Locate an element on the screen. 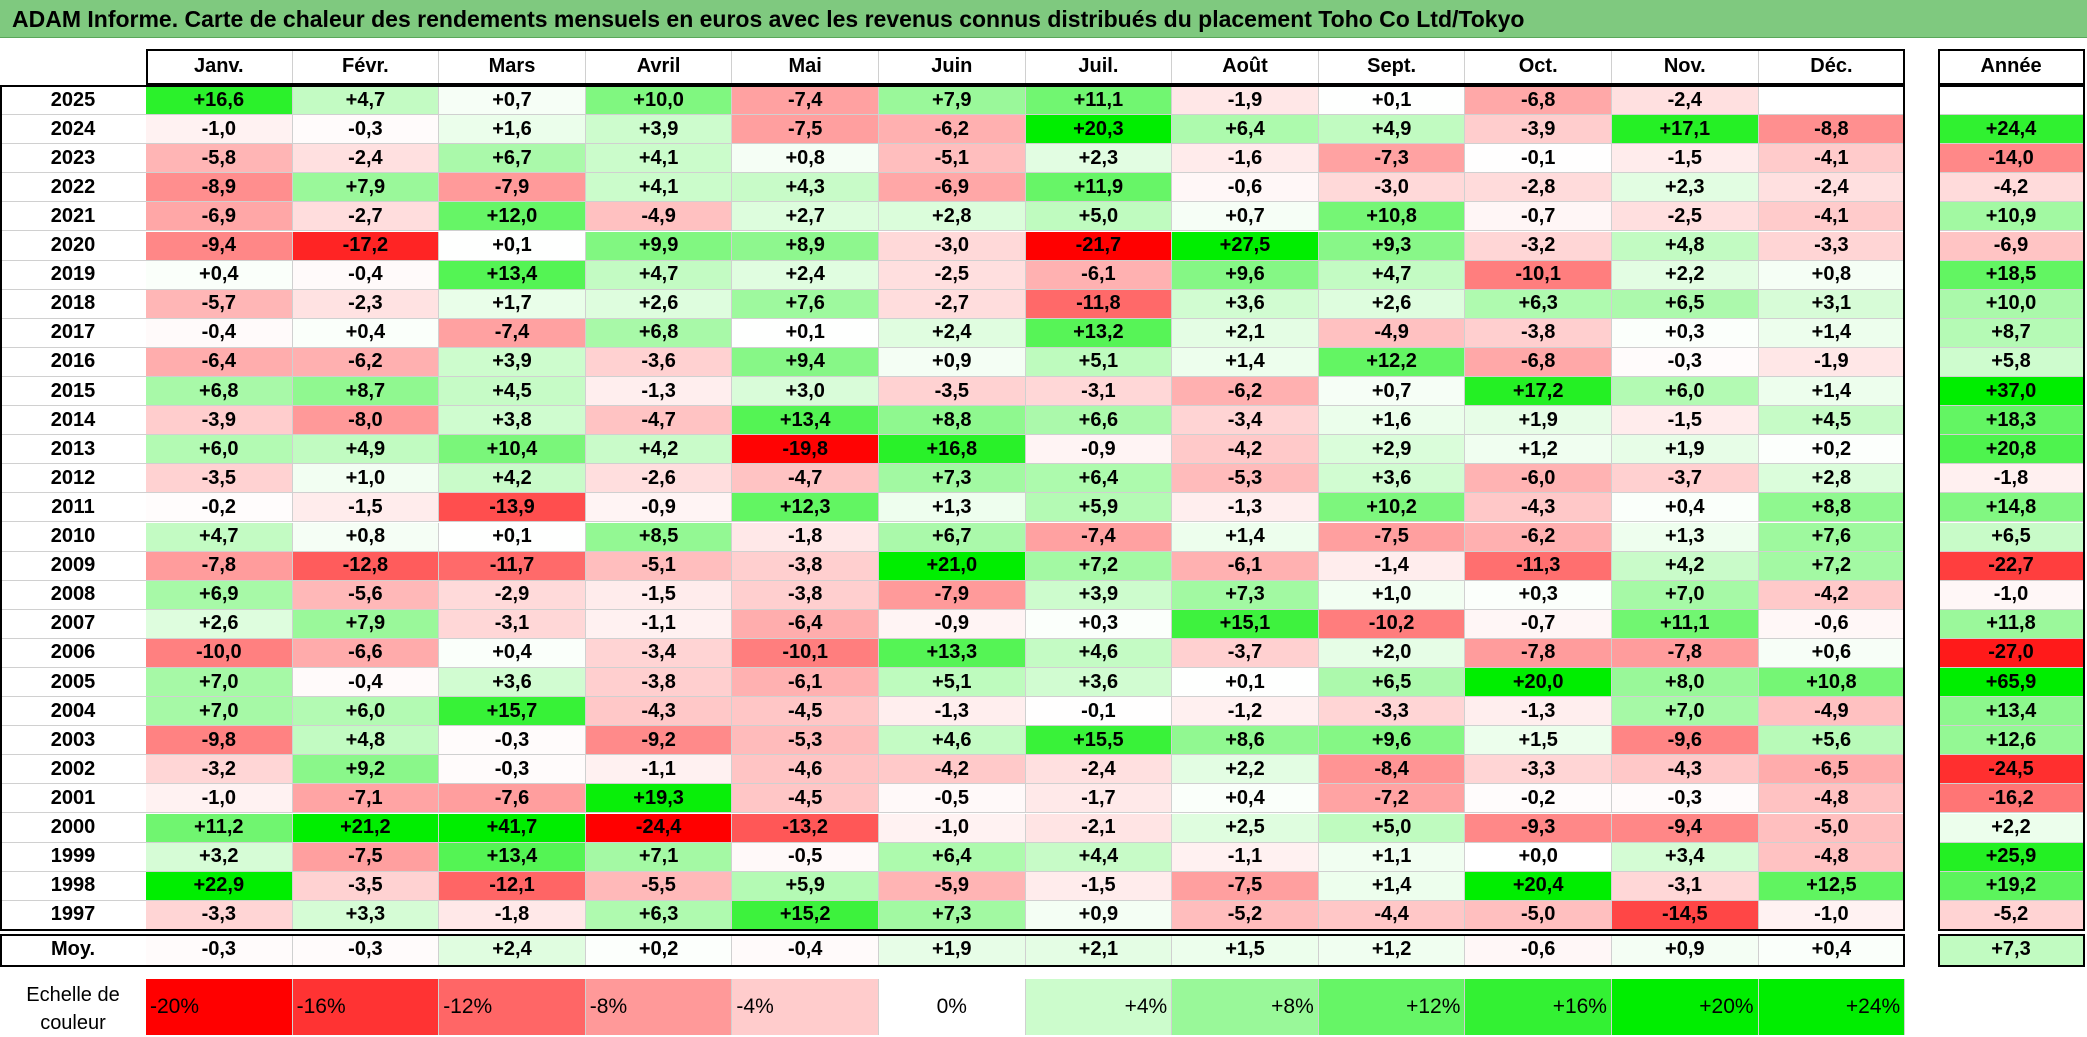 This screenshot has height=1037, width=2087. heatmap-cell: +7,0 is located at coordinates (219, 683).